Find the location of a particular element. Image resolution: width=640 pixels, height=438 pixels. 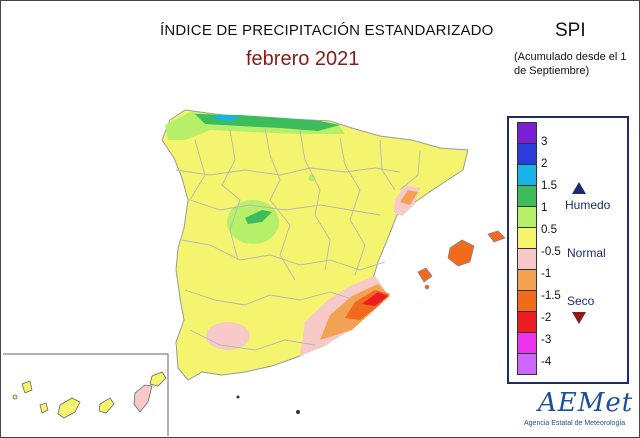

formentera is located at coordinates (427, 287).